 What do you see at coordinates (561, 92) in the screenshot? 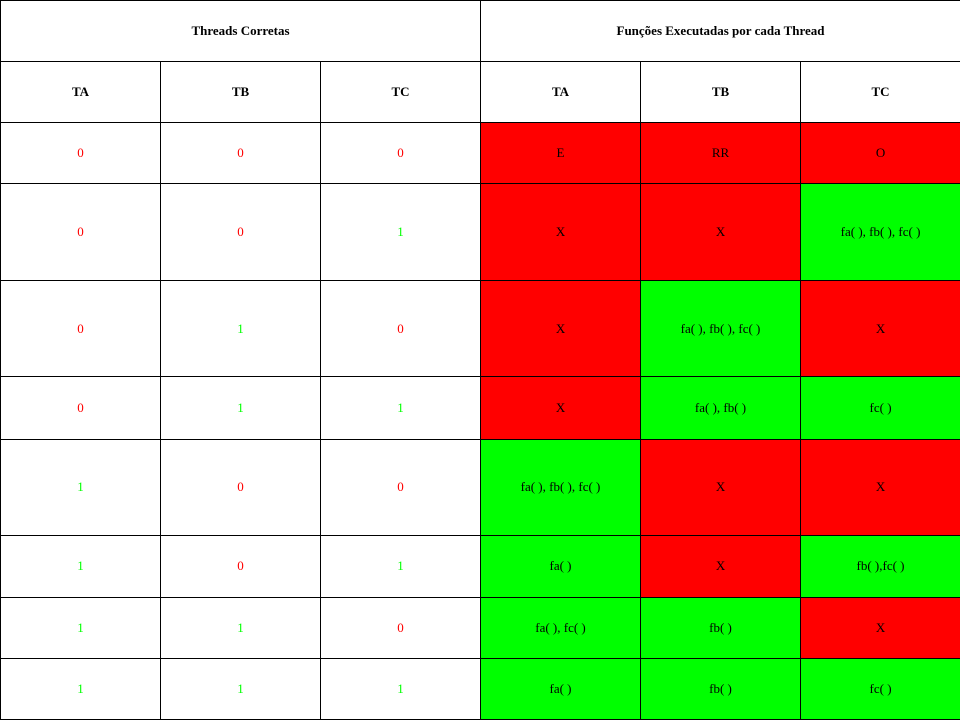
I see `col-header-ta-funcs: TA` at bounding box center [561, 92].